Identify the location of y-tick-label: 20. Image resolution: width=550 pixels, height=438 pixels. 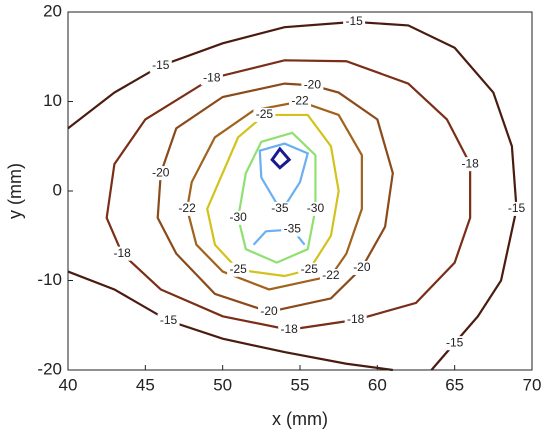
(52, 10).